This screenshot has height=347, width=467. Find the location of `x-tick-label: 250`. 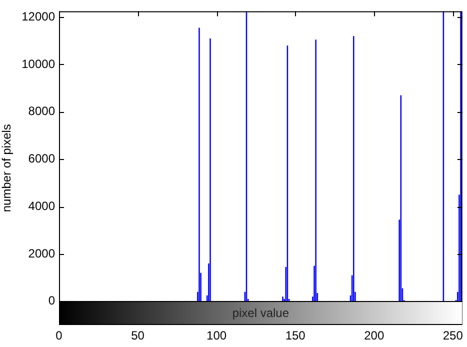

x-tick-label: 250 is located at coordinates (453, 335).